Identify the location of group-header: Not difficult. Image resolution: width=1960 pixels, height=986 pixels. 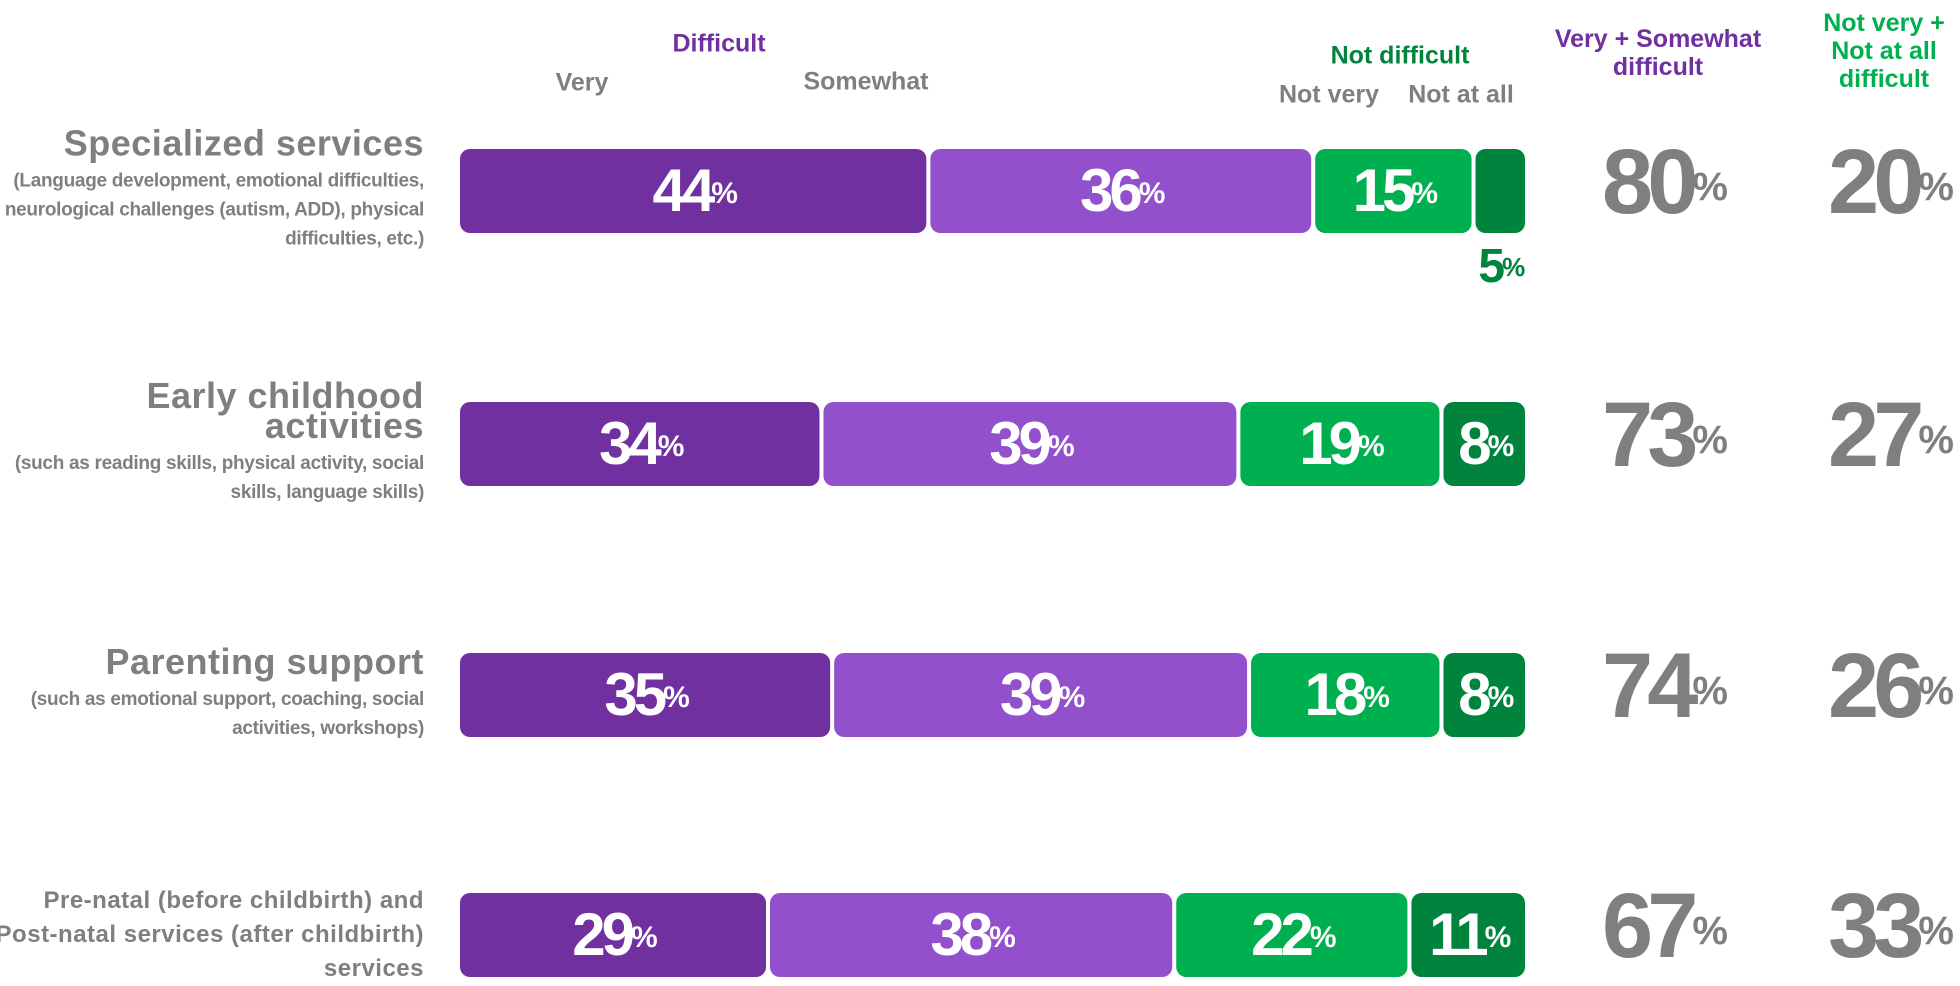
(1400, 55).